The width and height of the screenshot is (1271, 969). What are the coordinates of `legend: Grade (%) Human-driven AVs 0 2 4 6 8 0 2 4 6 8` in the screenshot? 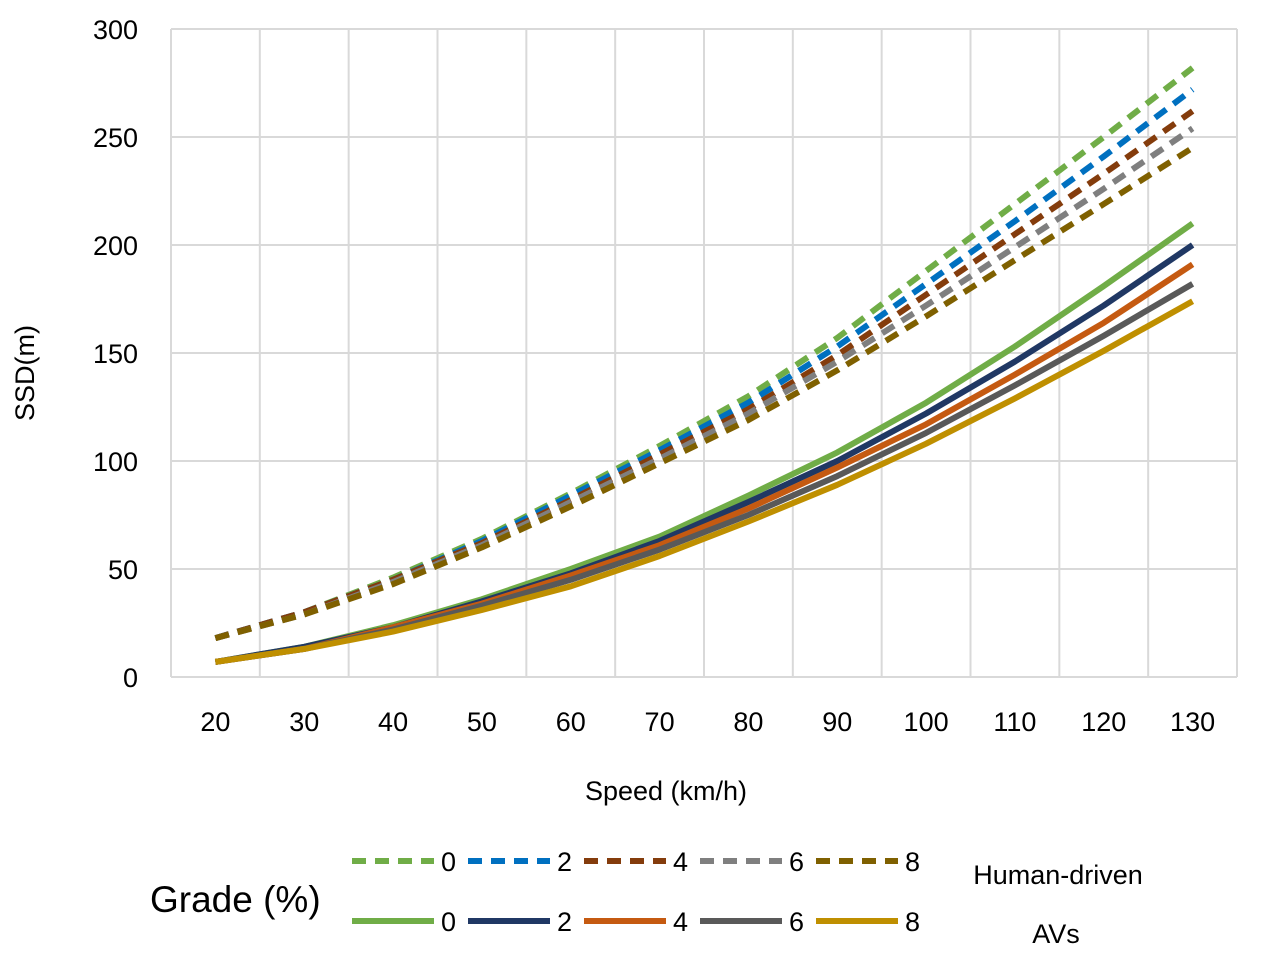 It's located at (646, 898).